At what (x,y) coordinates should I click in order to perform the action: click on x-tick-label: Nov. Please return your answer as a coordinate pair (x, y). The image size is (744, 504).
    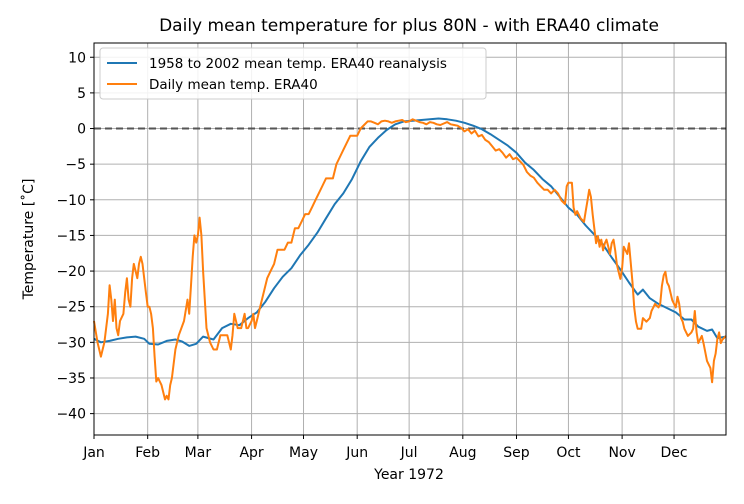
    Looking at the image, I should click on (621, 453).